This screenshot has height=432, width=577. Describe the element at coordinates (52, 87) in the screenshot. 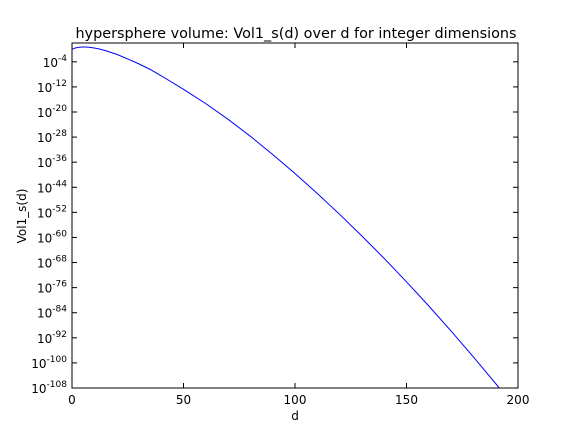

I see `y-tick-label: 10-12` at that location.